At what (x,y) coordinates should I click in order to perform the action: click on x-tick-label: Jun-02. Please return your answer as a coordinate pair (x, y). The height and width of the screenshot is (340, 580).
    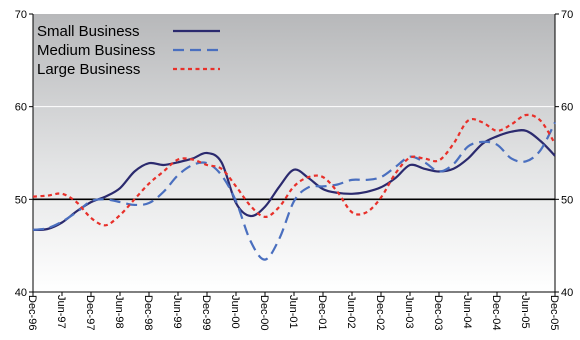
    Looking at the image, I should click on (351, 312).